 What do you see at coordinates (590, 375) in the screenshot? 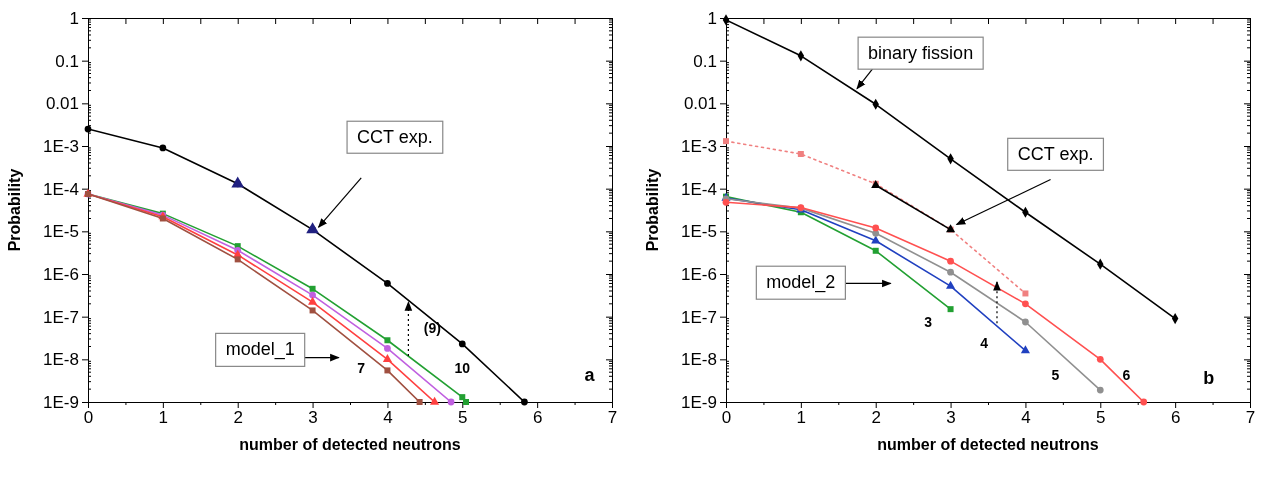
I see `annotation: a` at bounding box center [590, 375].